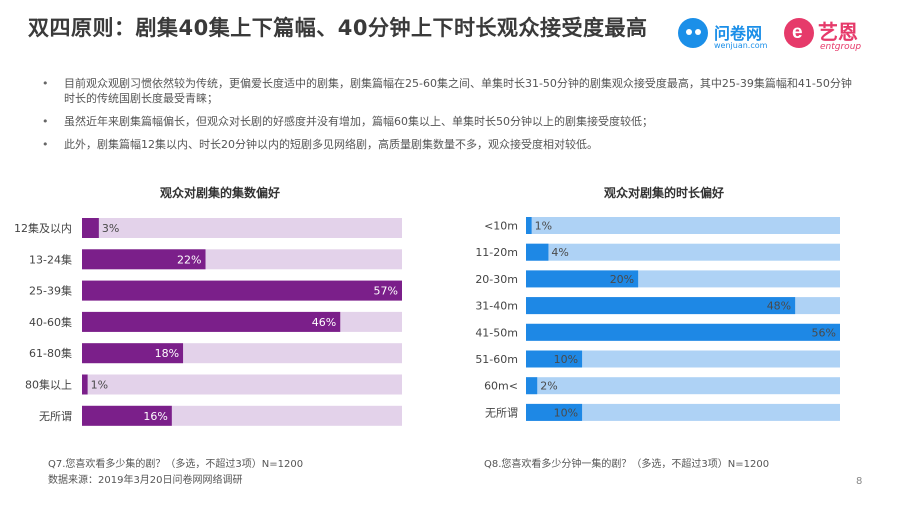 The image size is (900, 506). I want to click on category-label: 80集以上, so click(48, 385).